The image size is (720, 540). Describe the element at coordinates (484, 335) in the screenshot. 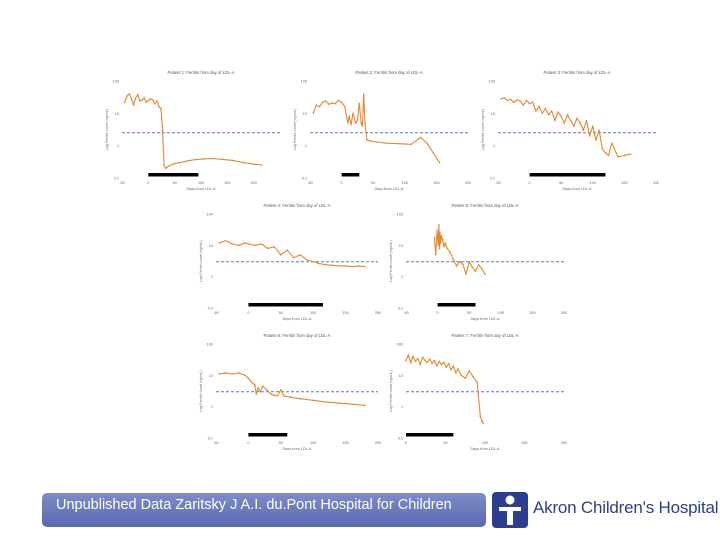

I see `chart-title: Patient 7: Ferritin from day of LDL-A` at that location.